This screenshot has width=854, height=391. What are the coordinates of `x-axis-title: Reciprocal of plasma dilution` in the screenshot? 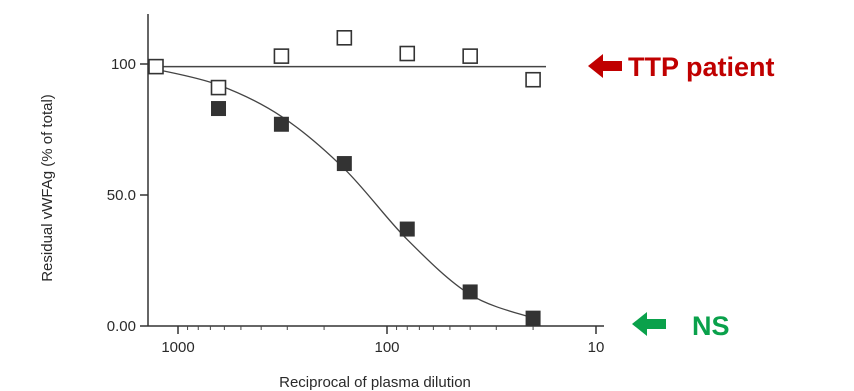 It's located at (375, 382).